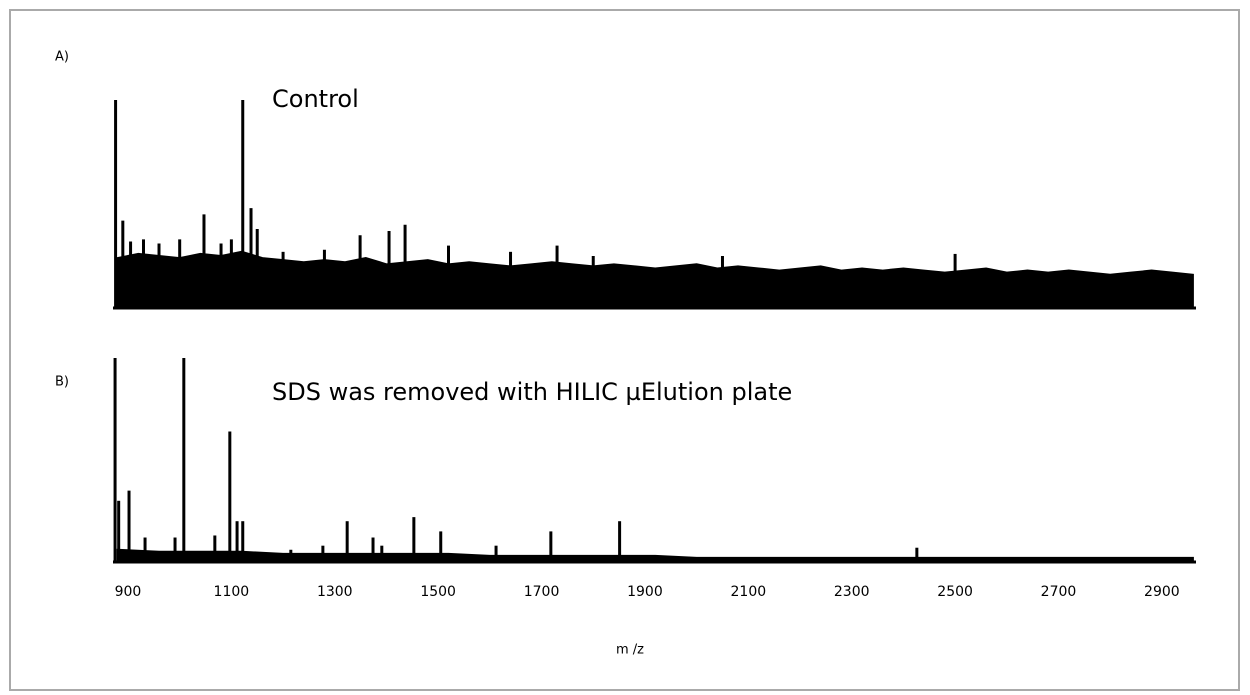 The width and height of the screenshot is (1250, 695). What do you see at coordinates (315, 99) in the screenshot?
I see `panel-title: Control` at bounding box center [315, 99].